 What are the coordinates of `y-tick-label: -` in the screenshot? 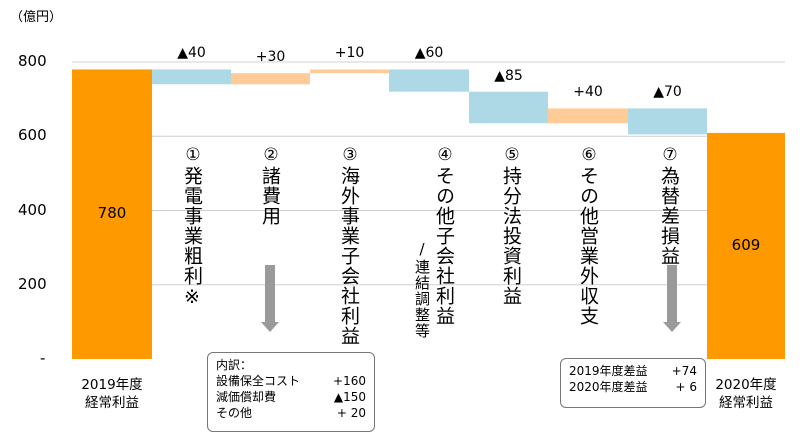 It's located at (43, 358).